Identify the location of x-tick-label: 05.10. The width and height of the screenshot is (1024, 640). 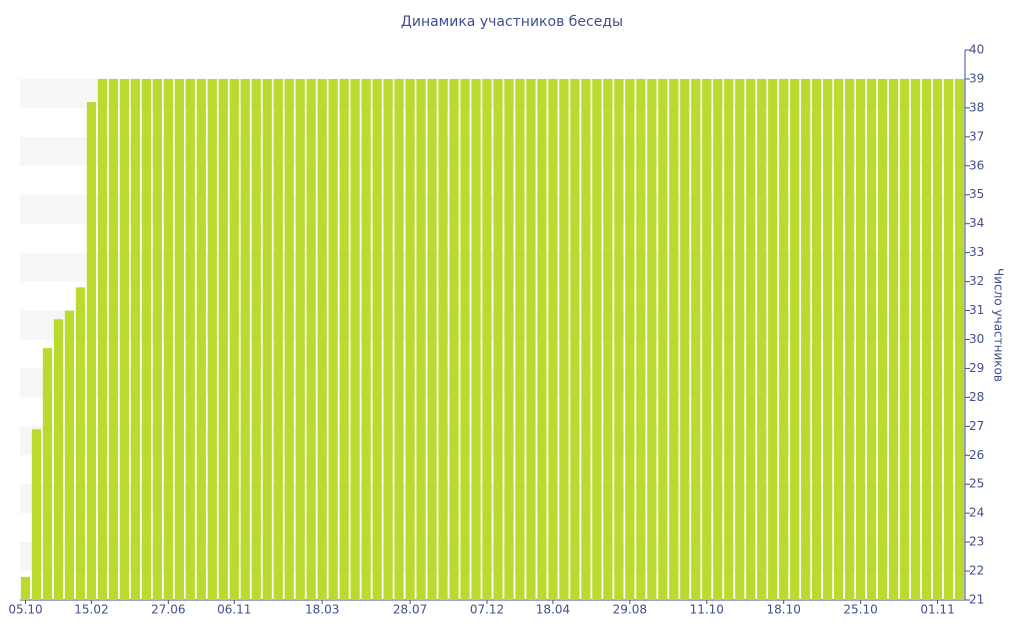
(25, 610).